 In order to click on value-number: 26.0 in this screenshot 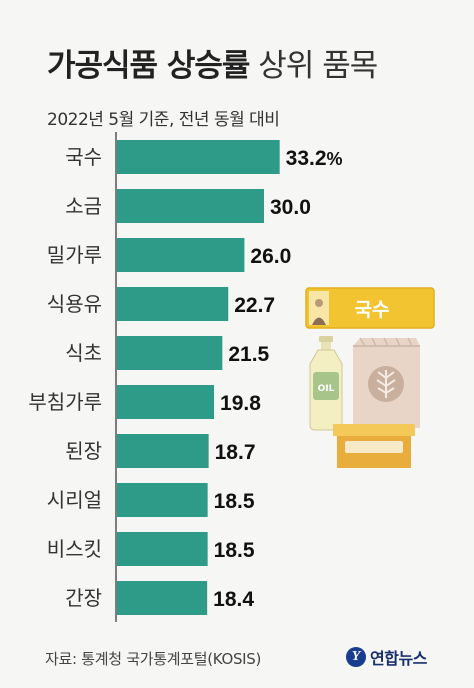, I will do `click(270, 256)`.